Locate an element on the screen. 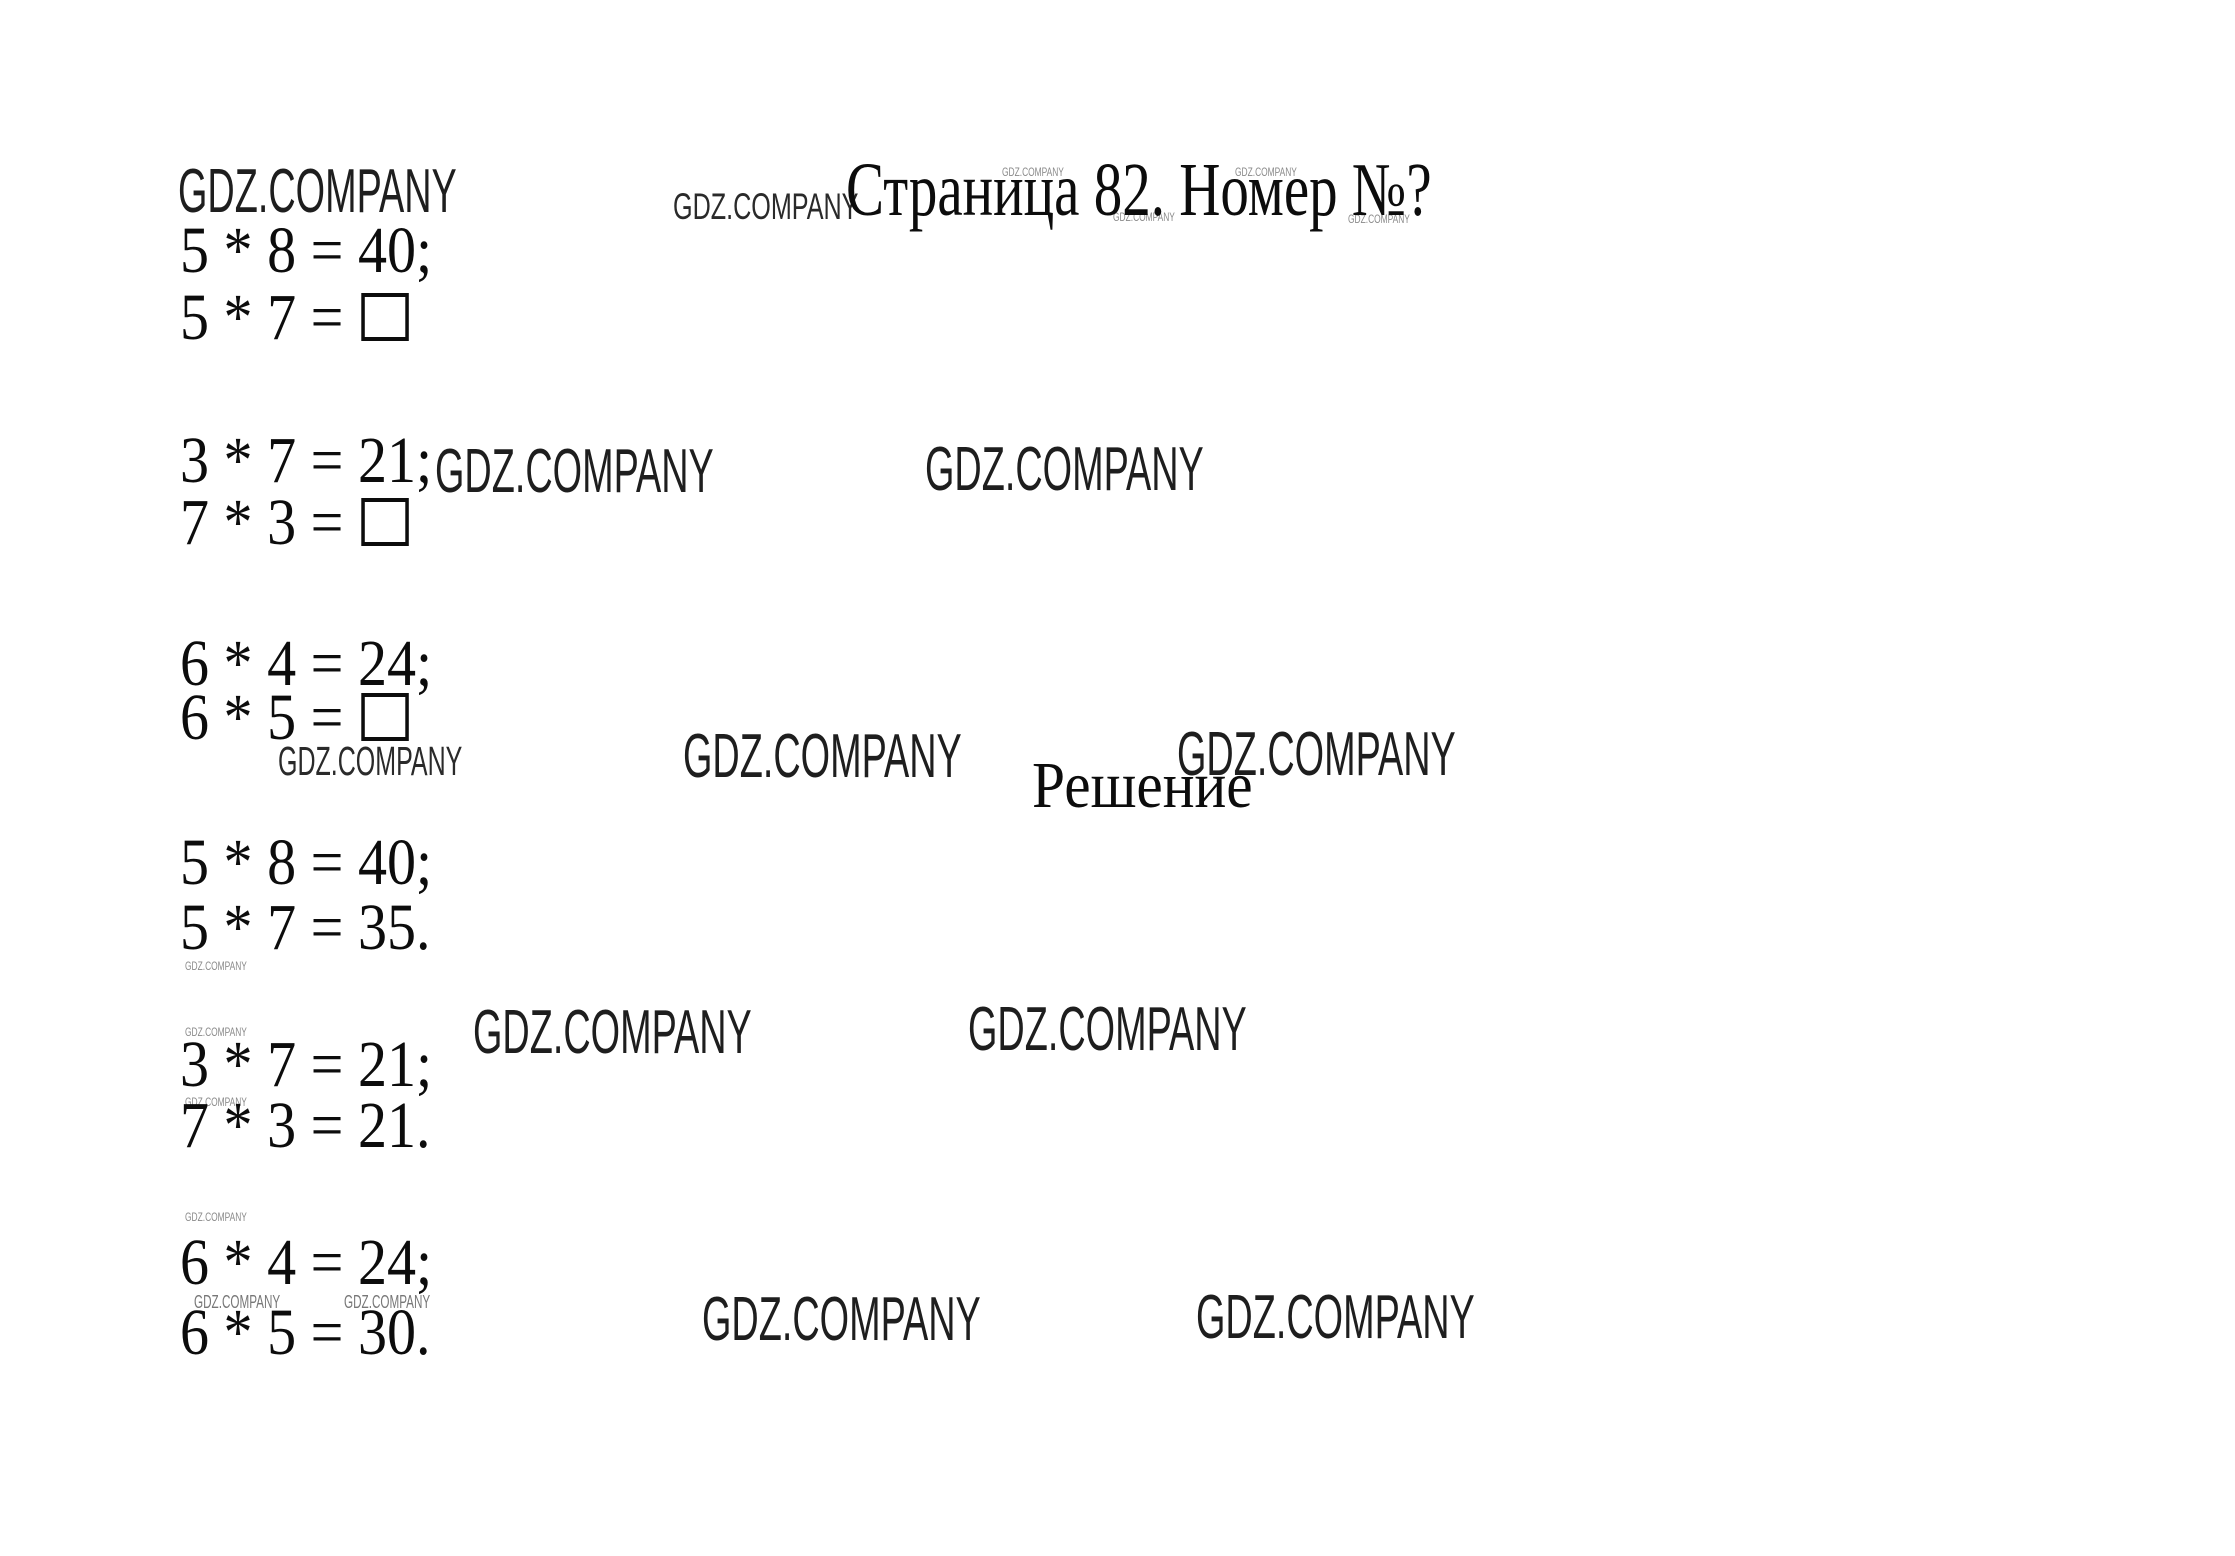 The width and height of the screenshot is (2235, 1556). problem-equation-ask: 7 * 3 = is located at coordinates (294, 523).